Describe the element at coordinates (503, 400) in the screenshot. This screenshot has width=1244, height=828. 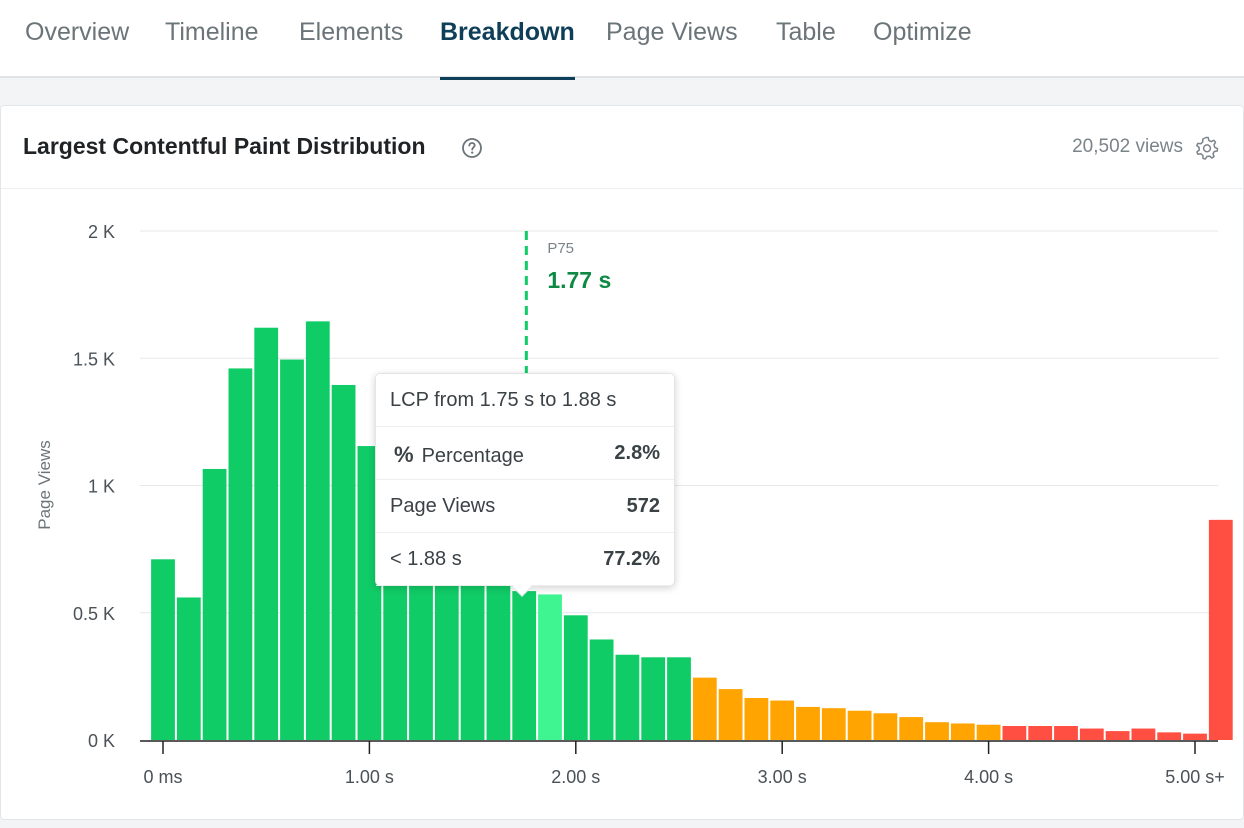
I see `tooltip-title: LCP from 1.75 s to 1.88 s` at that location.